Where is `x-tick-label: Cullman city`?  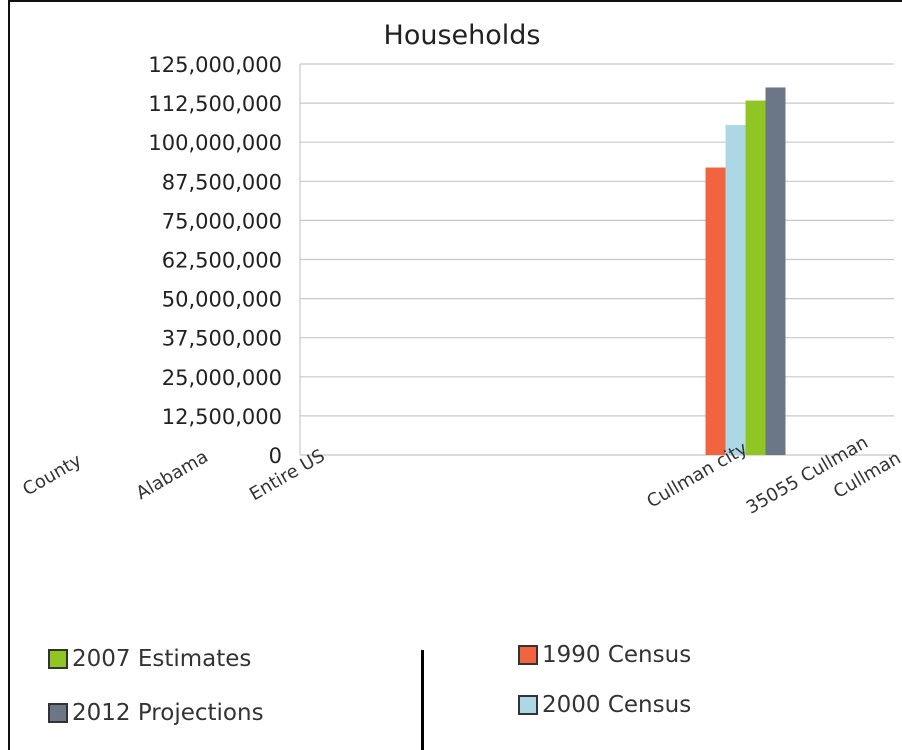
x-tick-label: Cullman city is located at coordinates (697, 475).